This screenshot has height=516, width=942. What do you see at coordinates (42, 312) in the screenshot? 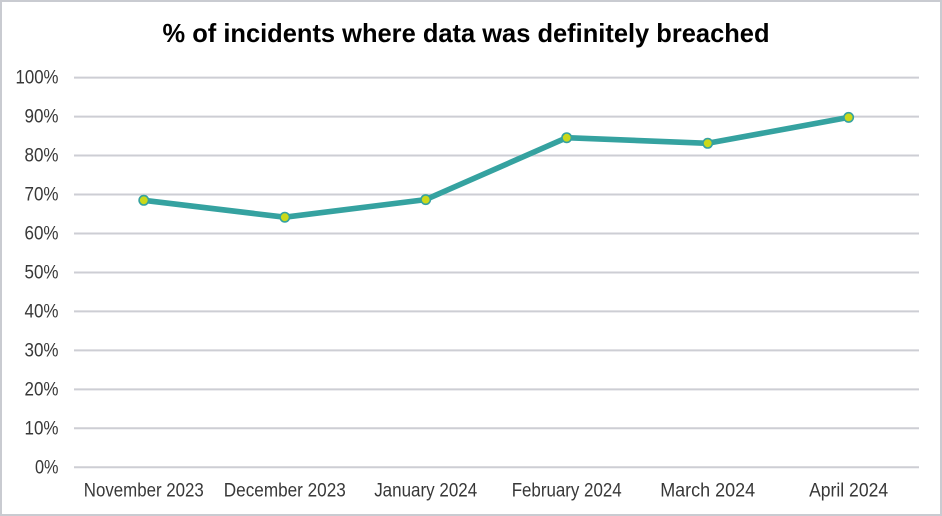
I see `svg-text: 40%` at bounding box center [42, 312].